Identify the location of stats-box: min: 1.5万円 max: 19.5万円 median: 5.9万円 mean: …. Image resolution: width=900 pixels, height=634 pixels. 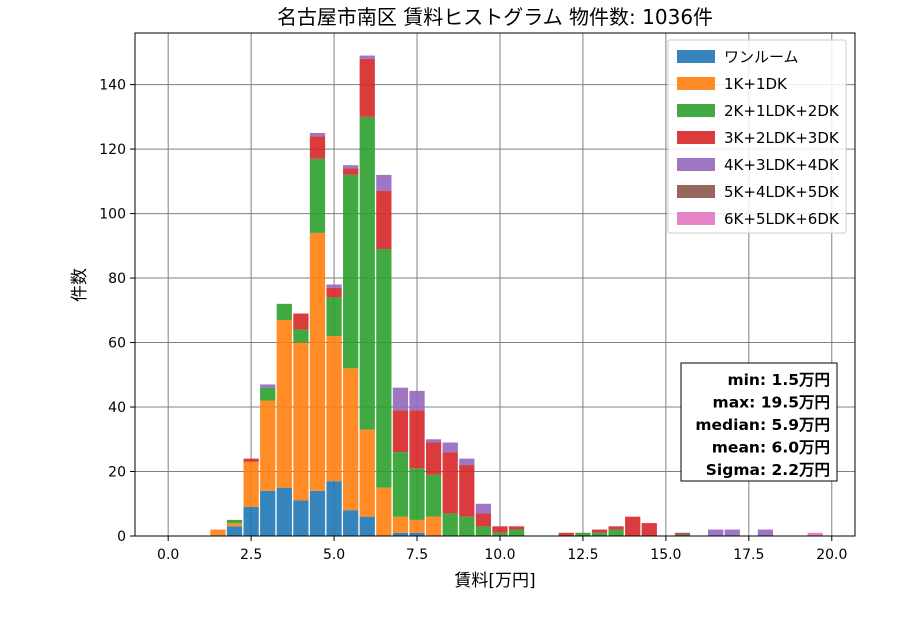
(759, 422).